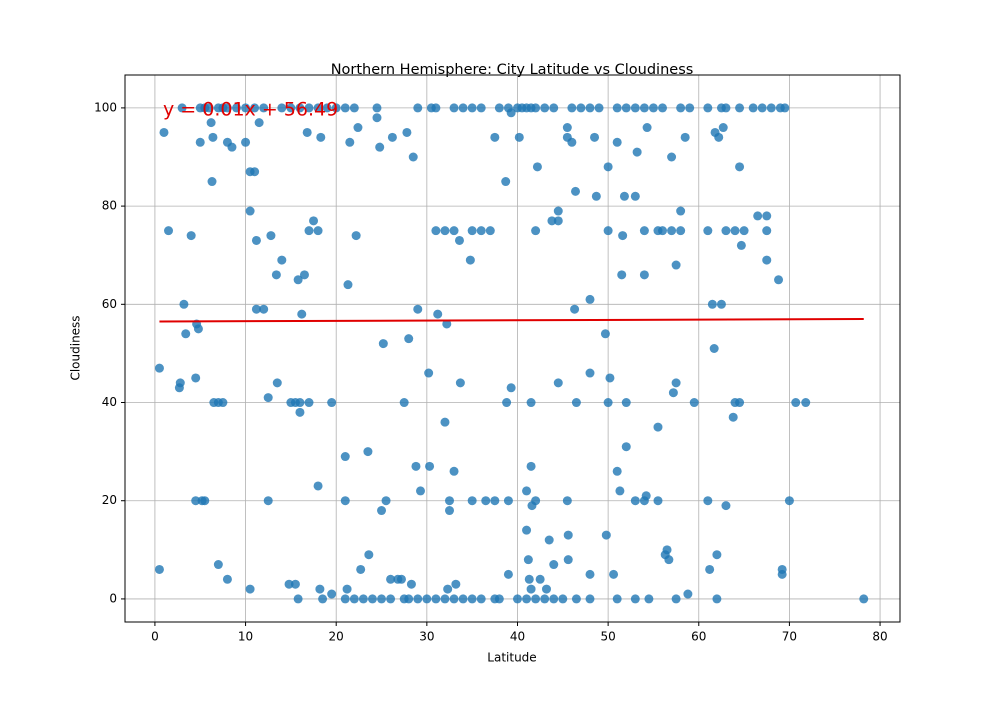 This screenshot has height=704, width=1000. Describe the element at coordinates (698, 637) in the screenshot. I see `x-tick-label: 60` at that location.